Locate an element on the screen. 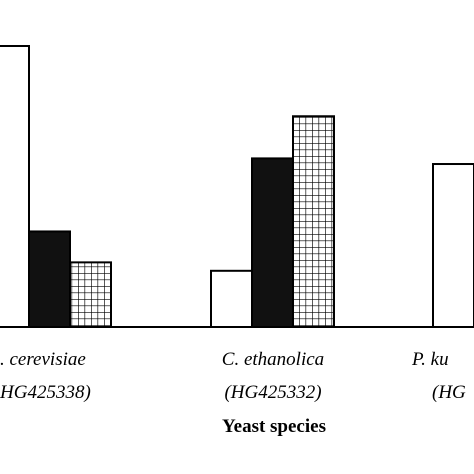  category-accession-3: (HG is located at coordinates (449, 392).